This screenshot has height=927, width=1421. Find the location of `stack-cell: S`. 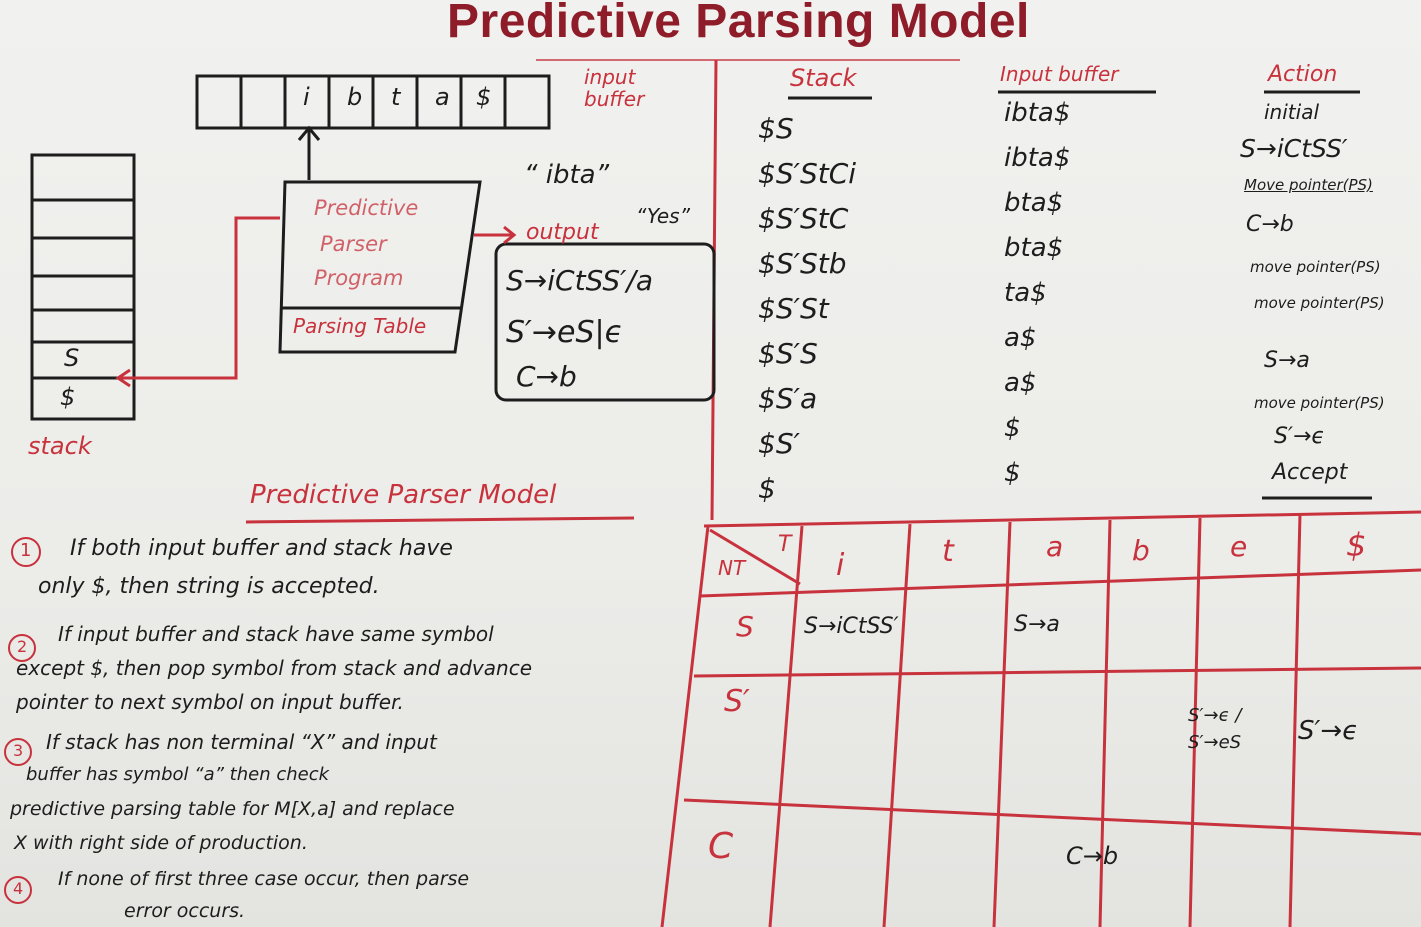

stack-cell: S is located at coordinates (72, 358).